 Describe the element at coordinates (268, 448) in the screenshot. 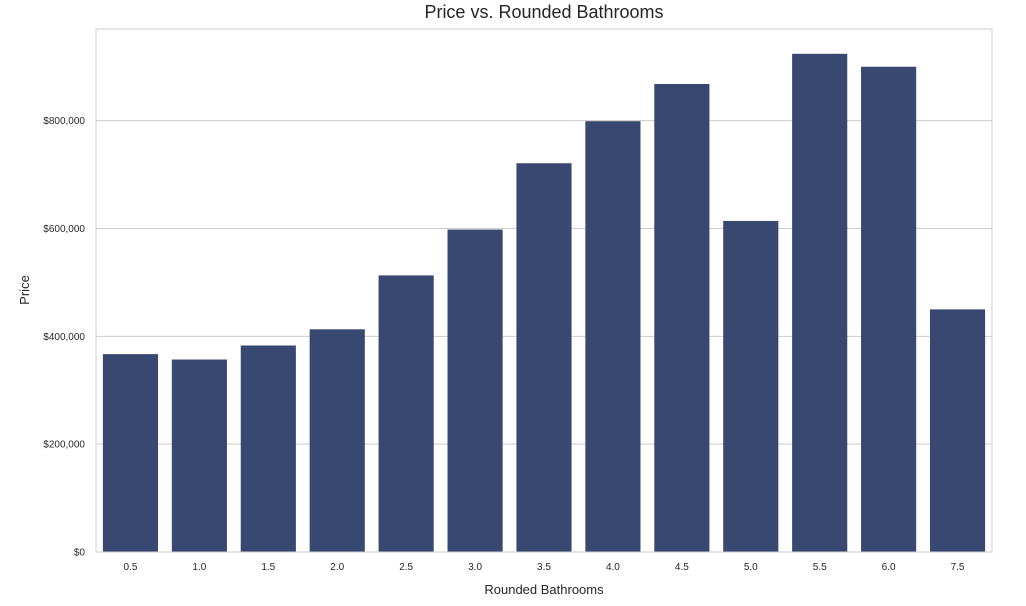

I see `bar-1.5` at that location.